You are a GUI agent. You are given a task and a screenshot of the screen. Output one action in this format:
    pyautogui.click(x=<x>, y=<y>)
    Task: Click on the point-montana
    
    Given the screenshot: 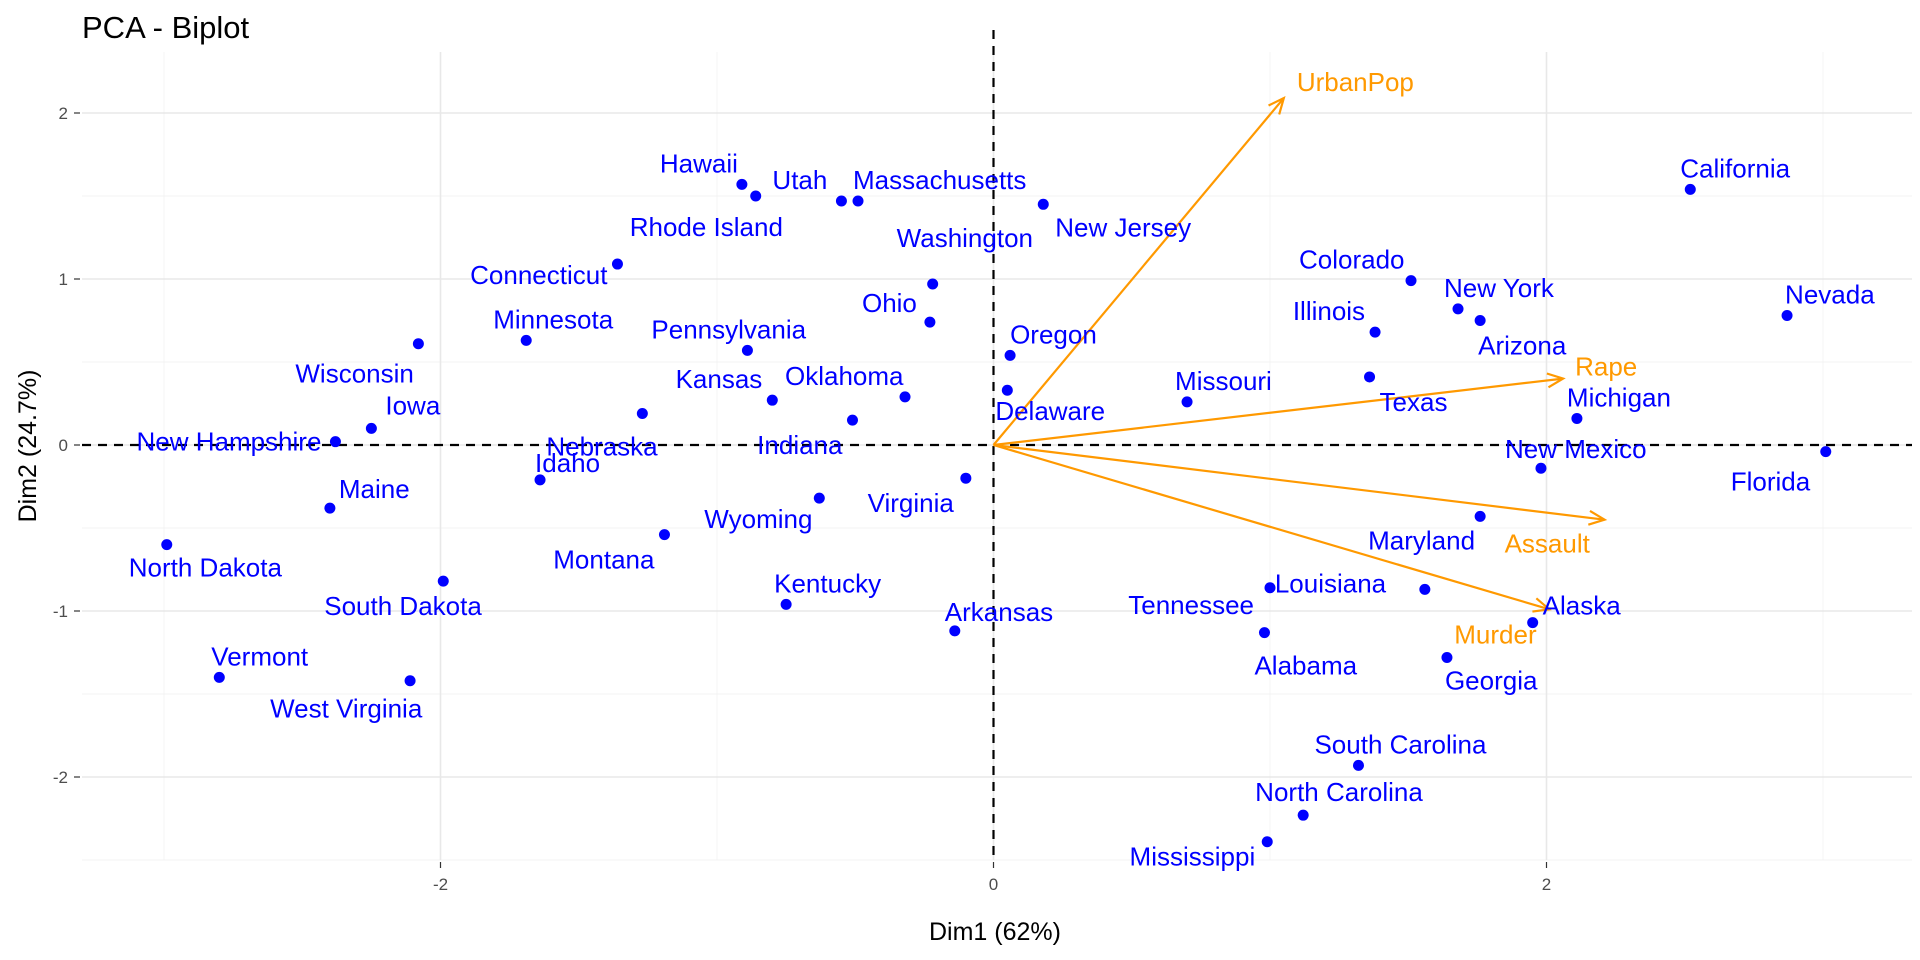 What is the action you would take?
    pyautogui.click(x=664, y=535)
    